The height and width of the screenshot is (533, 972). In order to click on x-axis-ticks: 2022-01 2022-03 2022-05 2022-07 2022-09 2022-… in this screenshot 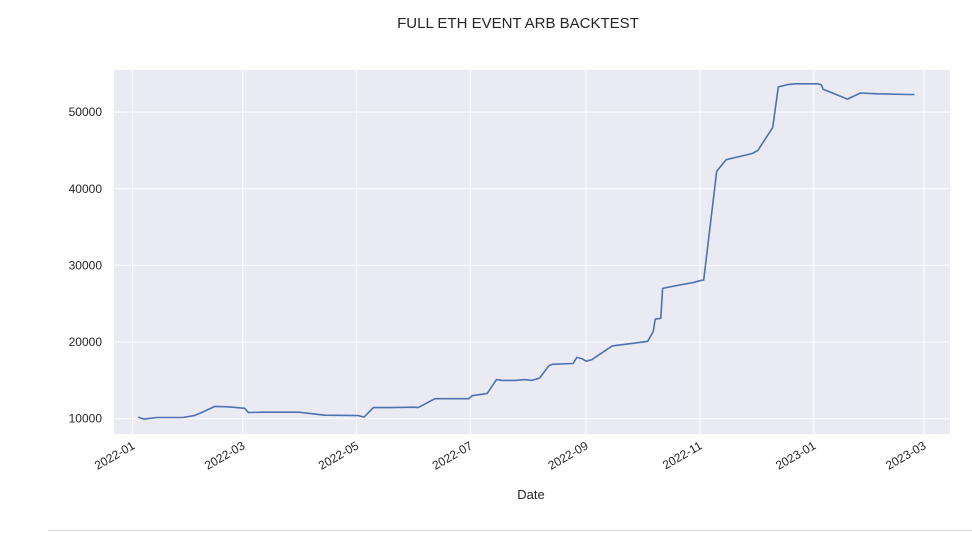, I will do `click(510, 455)`.